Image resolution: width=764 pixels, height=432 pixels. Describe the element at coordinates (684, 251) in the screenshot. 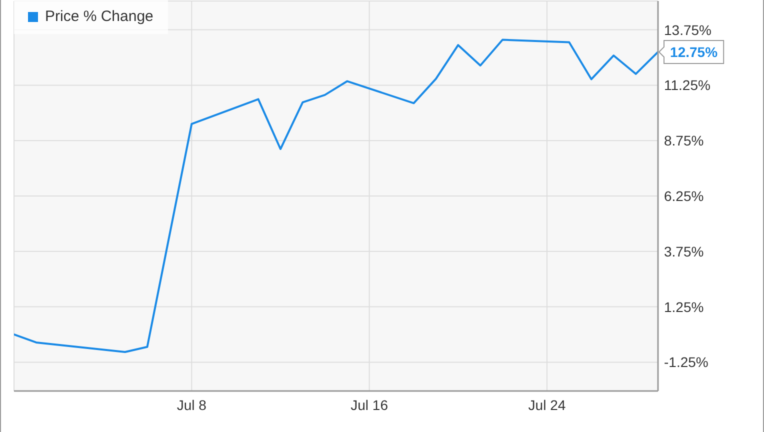

I see `y-tick-label: 3.75%` at that location.